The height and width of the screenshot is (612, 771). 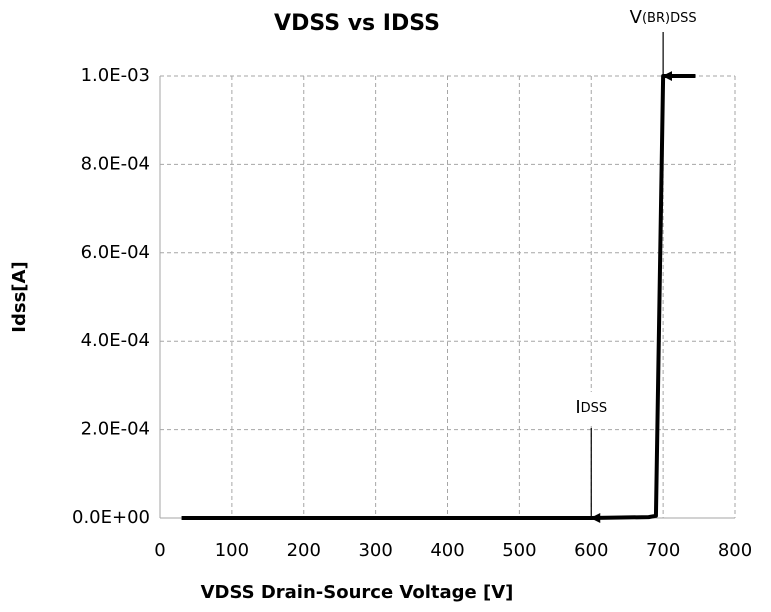 What do you see at coordinates (447, 550) in the screenshot?
I see `x-tick-label: 400` at bounding box center [447, 550].